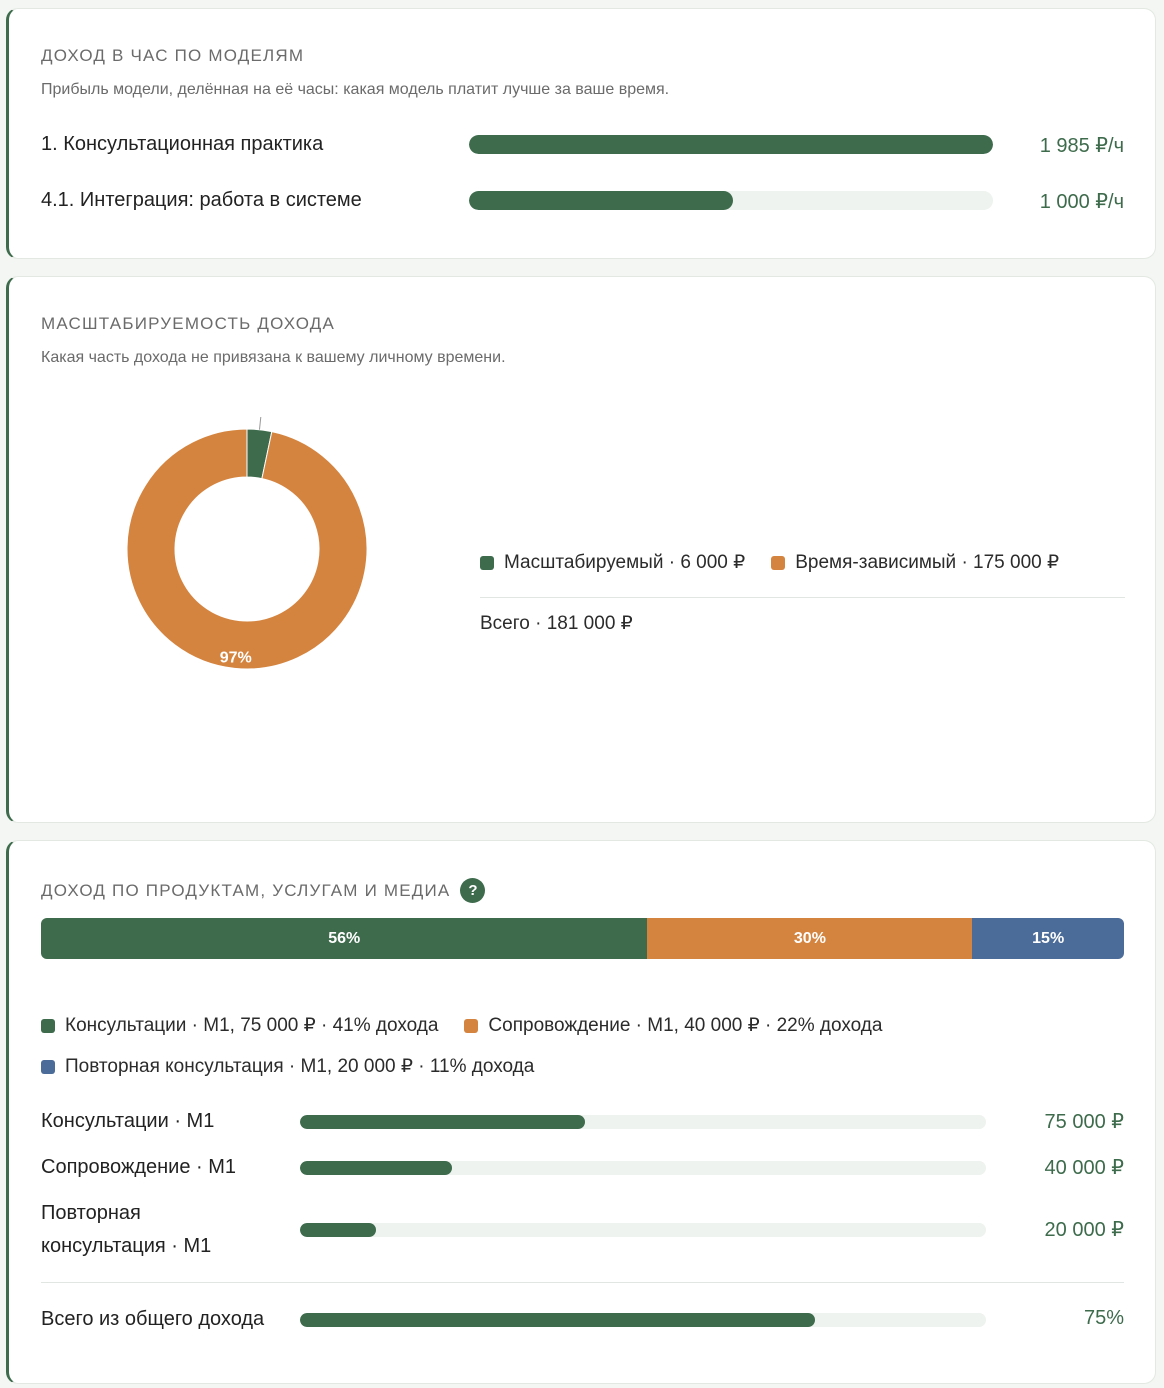  I want to click on legend-label: Масштабируемый · 6 000 ₽, so click(625, 562).